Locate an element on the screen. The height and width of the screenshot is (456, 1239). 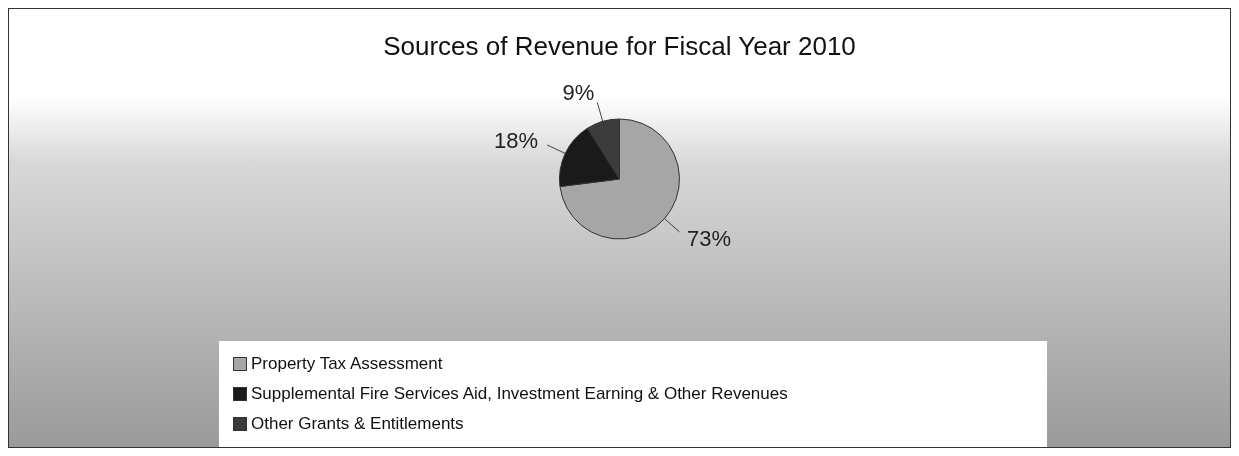
legend-label: Supplemental Fire Services Aid, Investment Earning & Other Revenues is located at coordinates (519, 394).